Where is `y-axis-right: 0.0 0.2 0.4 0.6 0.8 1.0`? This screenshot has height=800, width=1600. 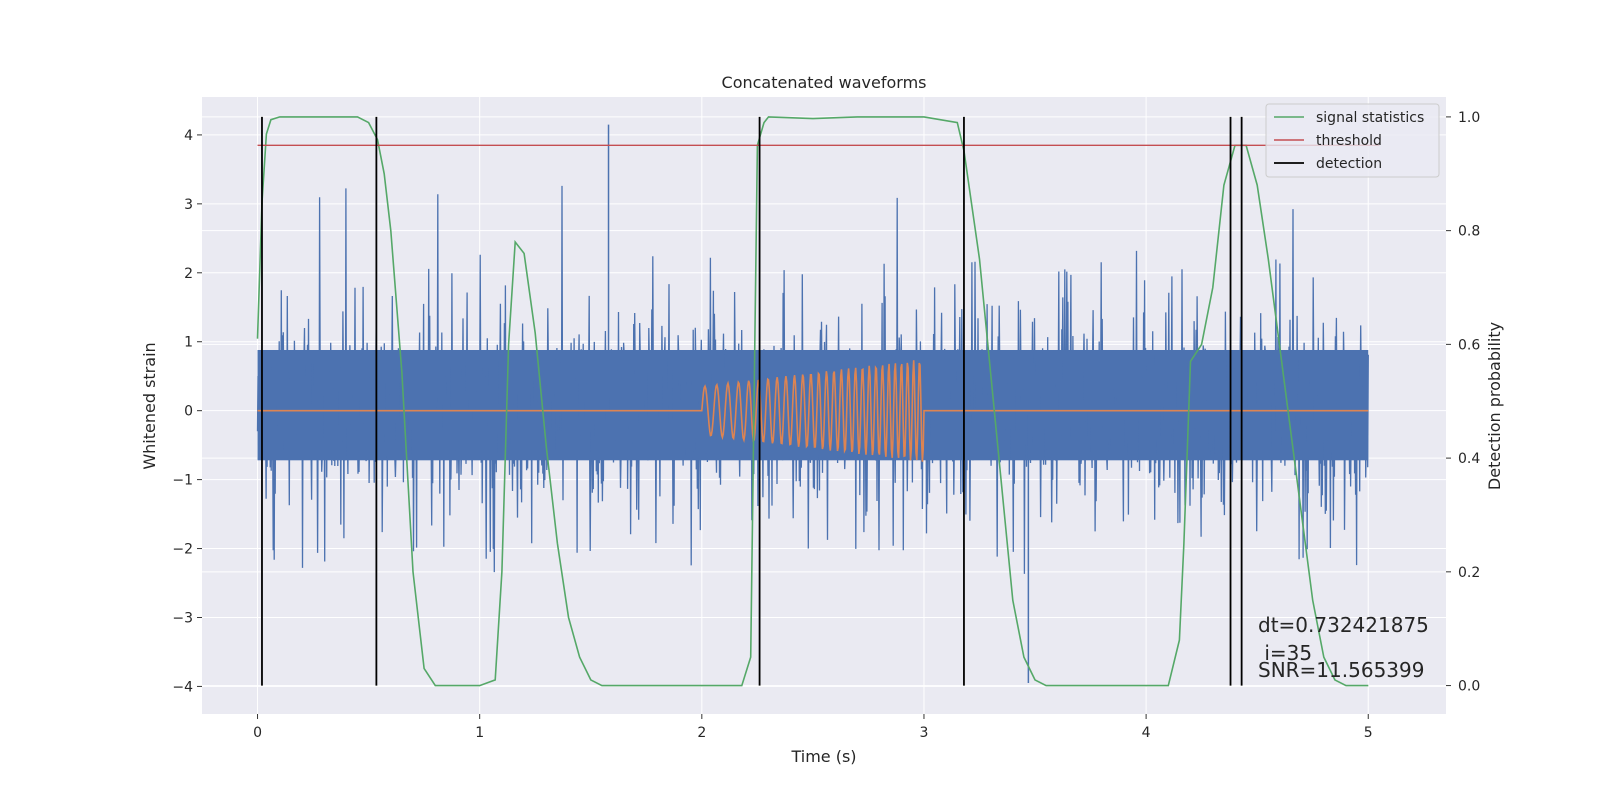
y-axis-right: 0.0 0.2 0.4 0.6 0.8 1.0 is located at coordinates (1463, 402).